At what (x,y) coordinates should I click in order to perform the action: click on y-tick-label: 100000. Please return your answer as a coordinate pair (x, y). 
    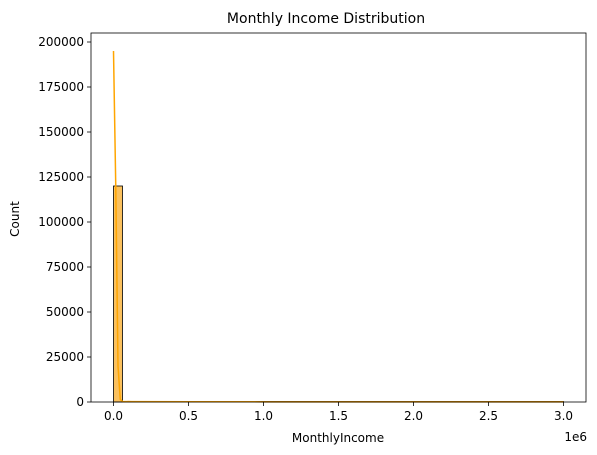
    Looking at the image, I should click on (61, 222).